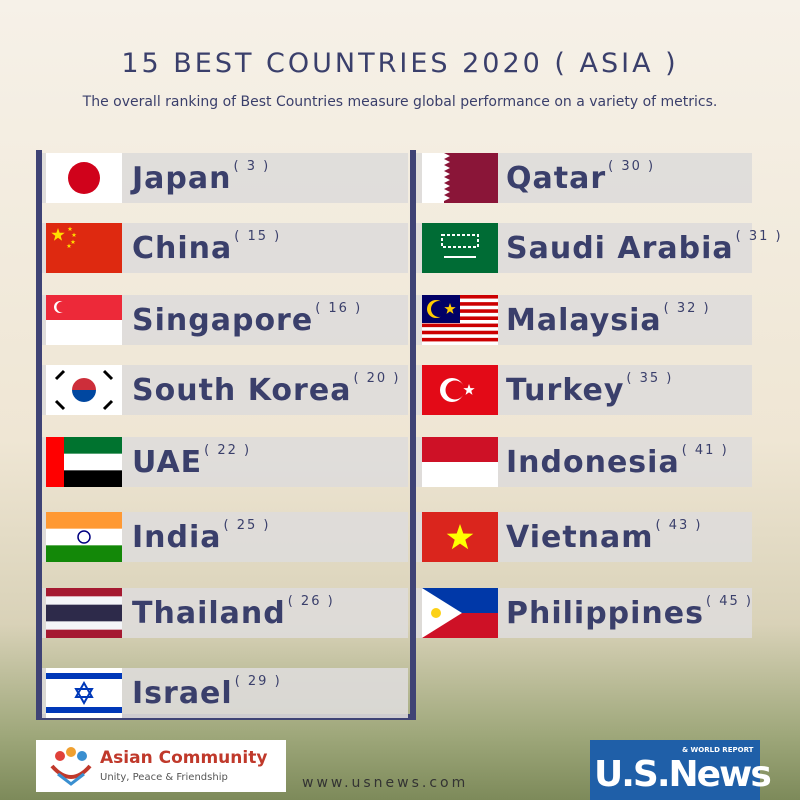  I want to click on country-name: UAE( 22 ), so click(191, 461).